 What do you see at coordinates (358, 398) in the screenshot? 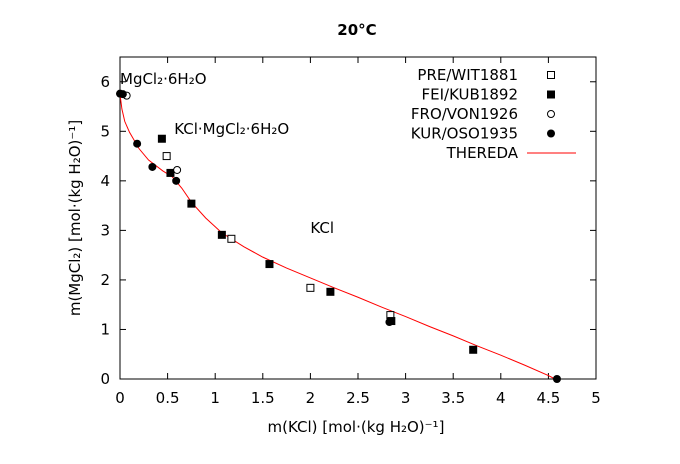
I see `x-tick-label: 2.5` at bounding box center [358, 398].